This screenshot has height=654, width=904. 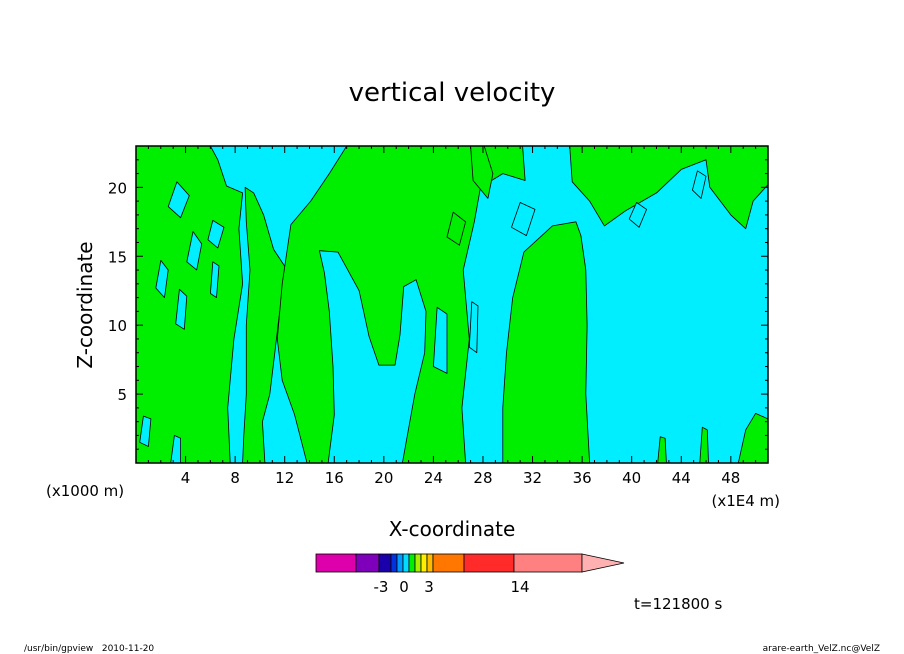 I want to click on x-tick-label: 24, so click(x=433, y=478).